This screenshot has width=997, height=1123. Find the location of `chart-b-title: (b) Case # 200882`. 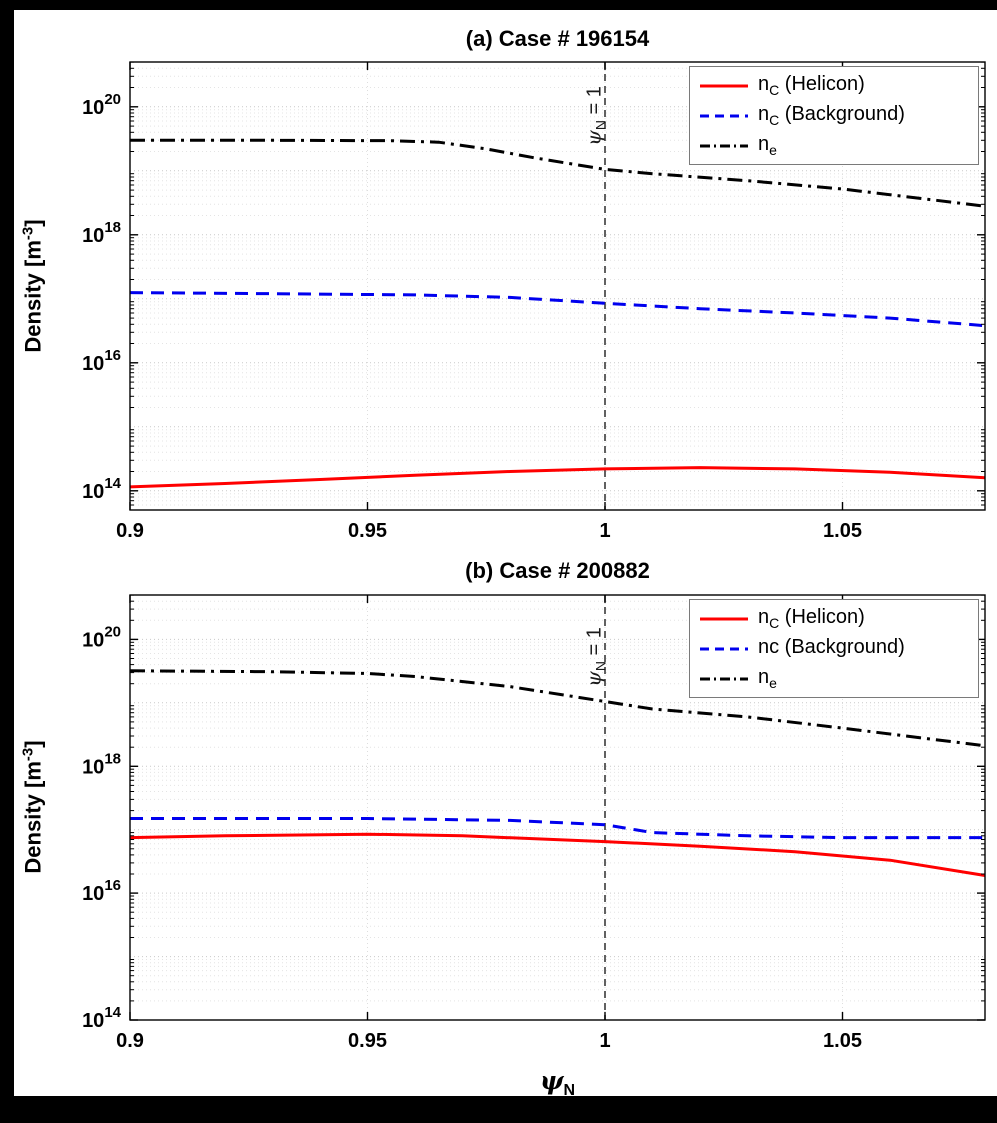

chart-b-title: (b) Case # 200882 is located at coordinates (557, 570).